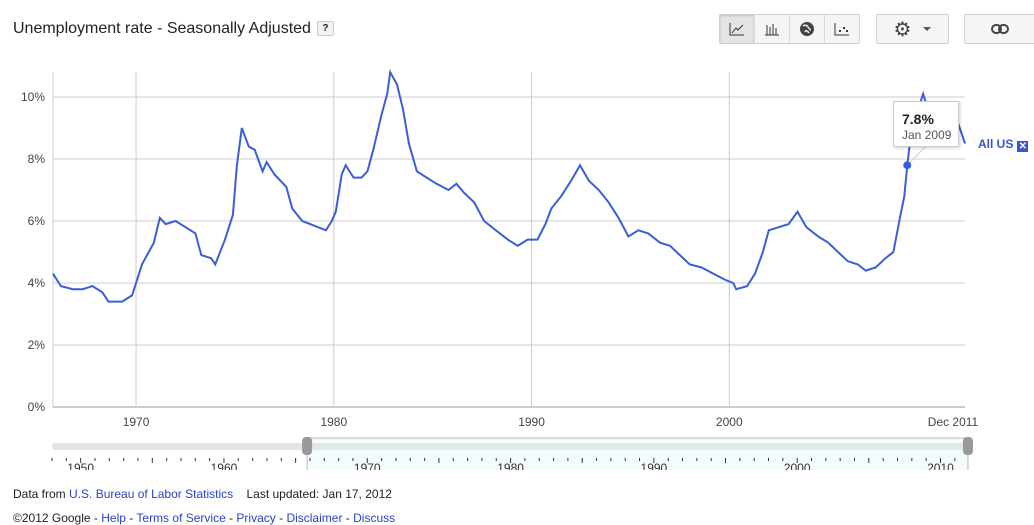 The width and height of the screenshot is (1034, 525). Describe the element at coordinates (256, 518) in the screenshot. I see `footer-link-privacy: Privacy` at that location.